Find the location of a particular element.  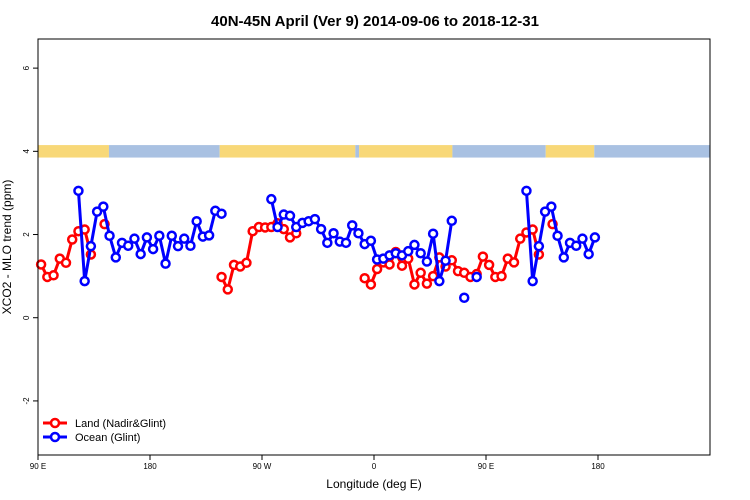

landmask-band is located at coordinates (374, 151).